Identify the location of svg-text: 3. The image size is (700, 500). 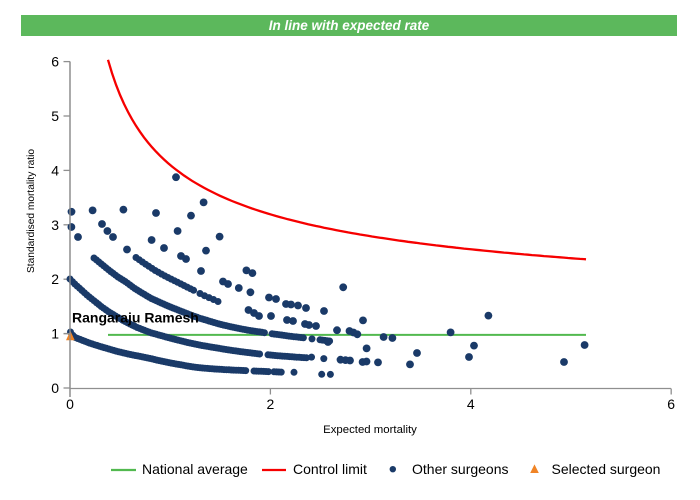
(55, 225).